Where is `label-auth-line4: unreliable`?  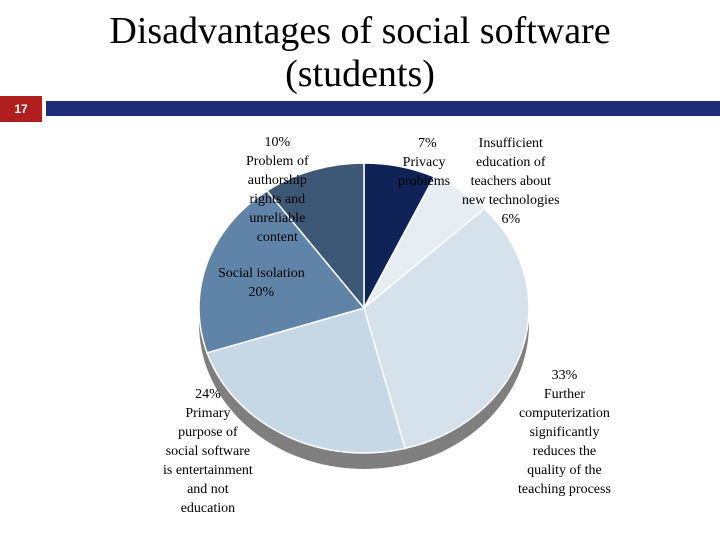
label-auth-line4: unreliable is located at coordinates (277, 218).